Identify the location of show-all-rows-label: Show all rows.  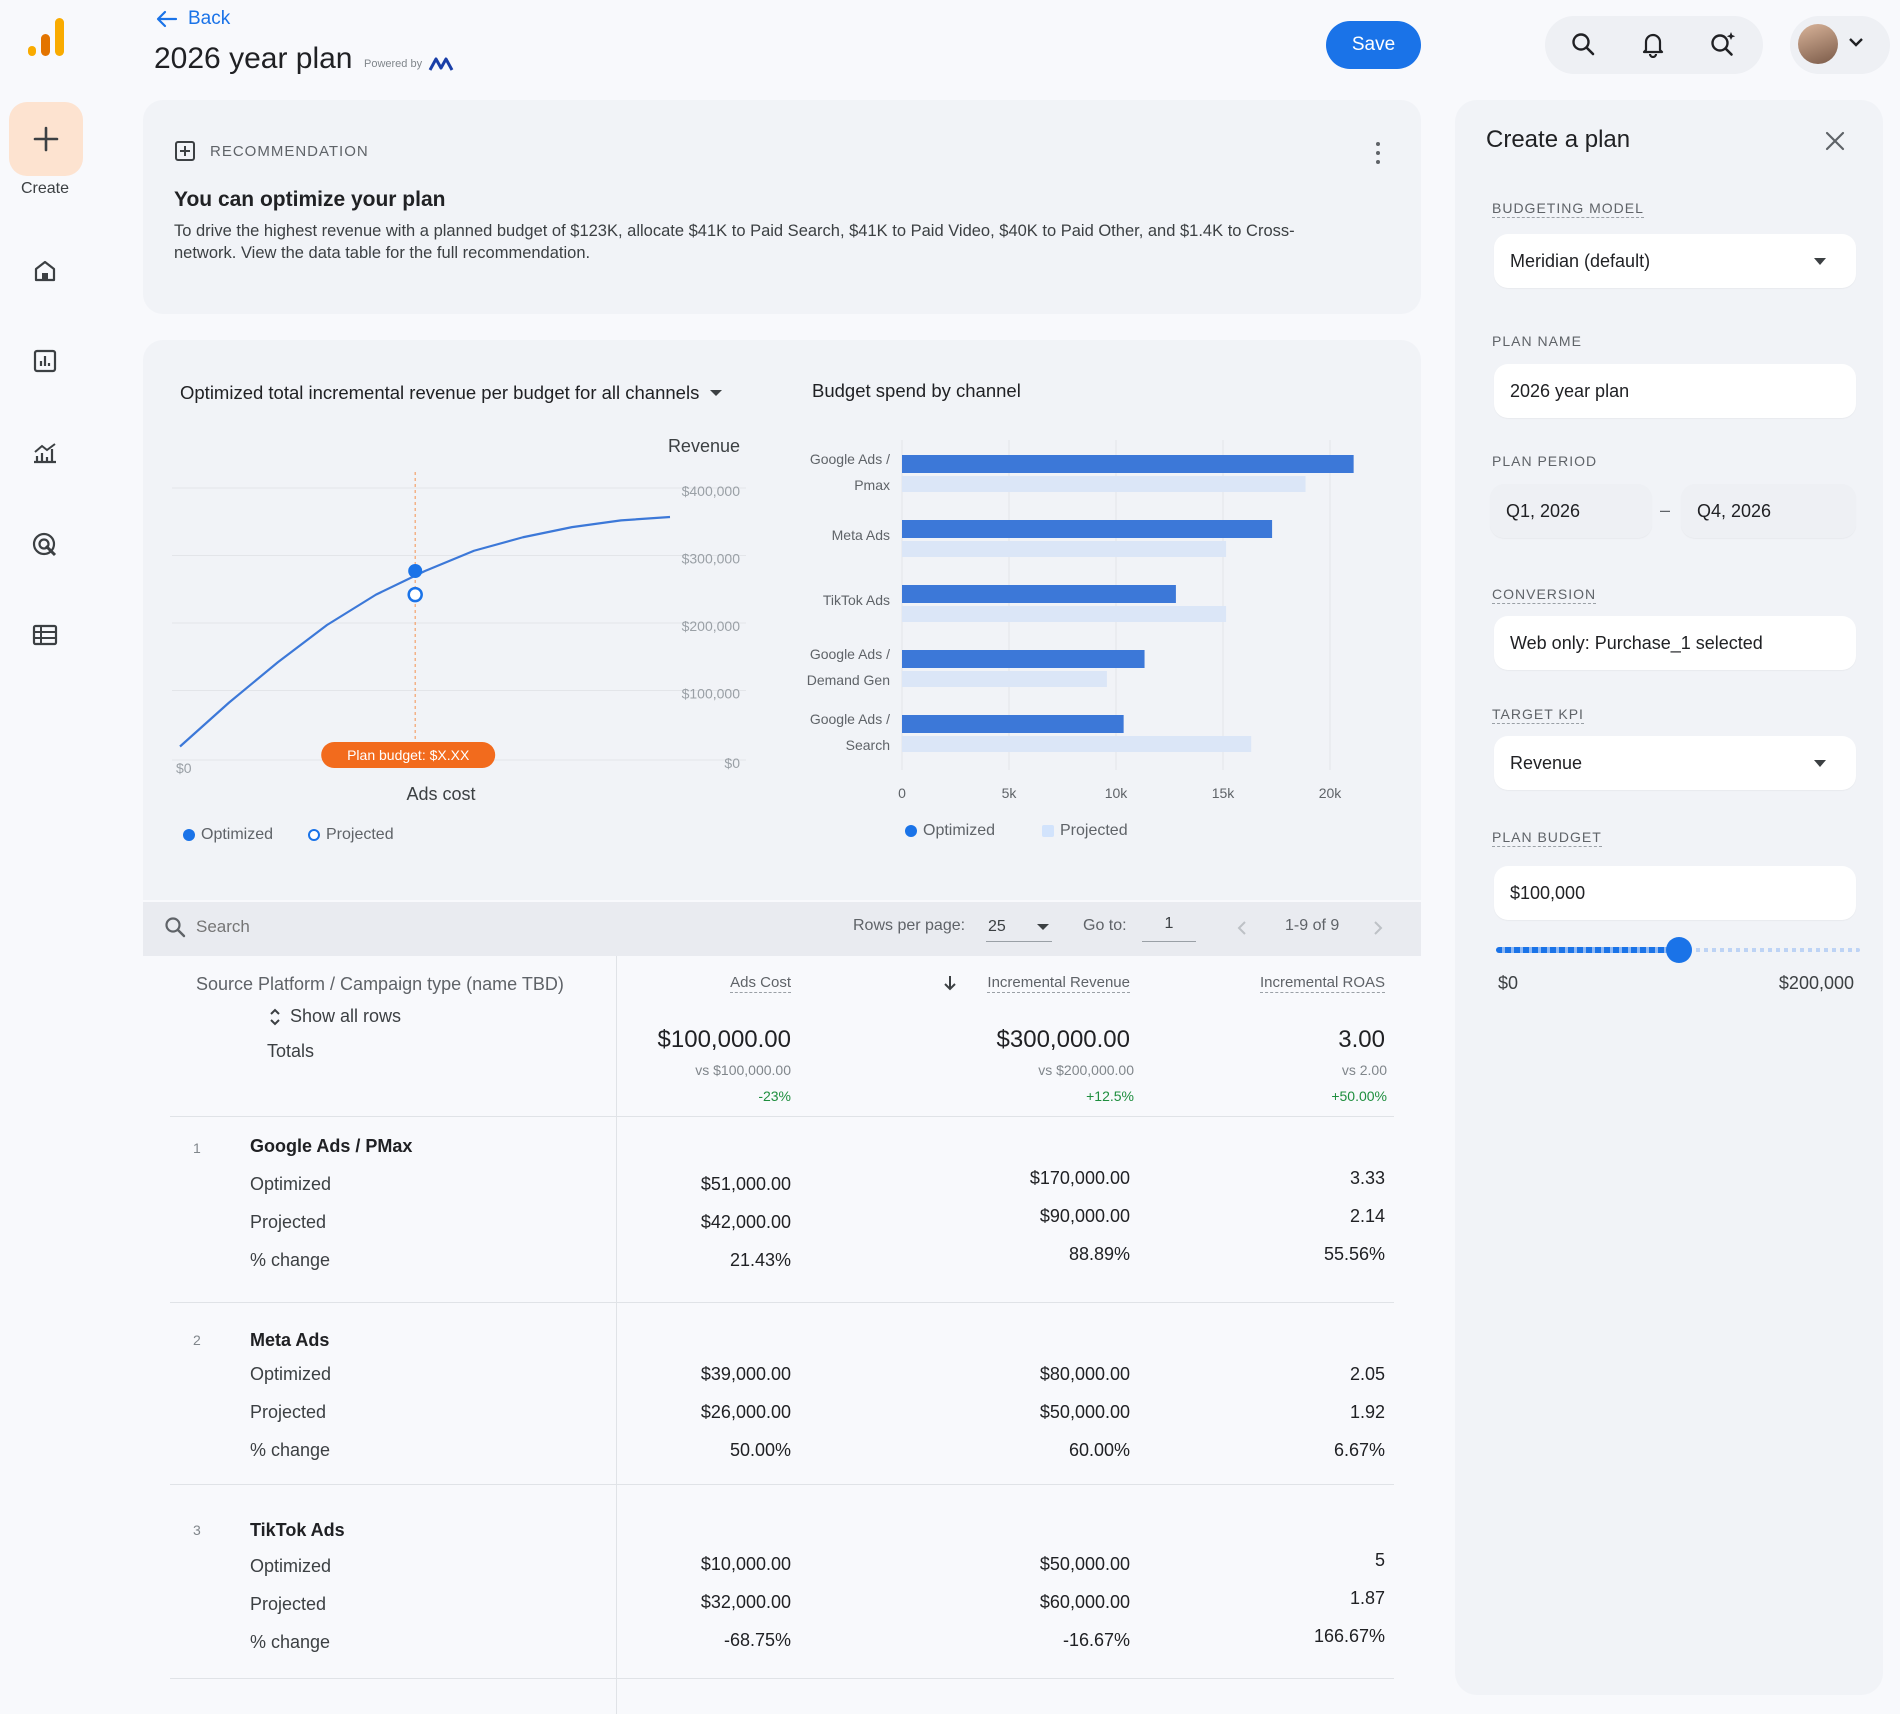
(346, 1016).